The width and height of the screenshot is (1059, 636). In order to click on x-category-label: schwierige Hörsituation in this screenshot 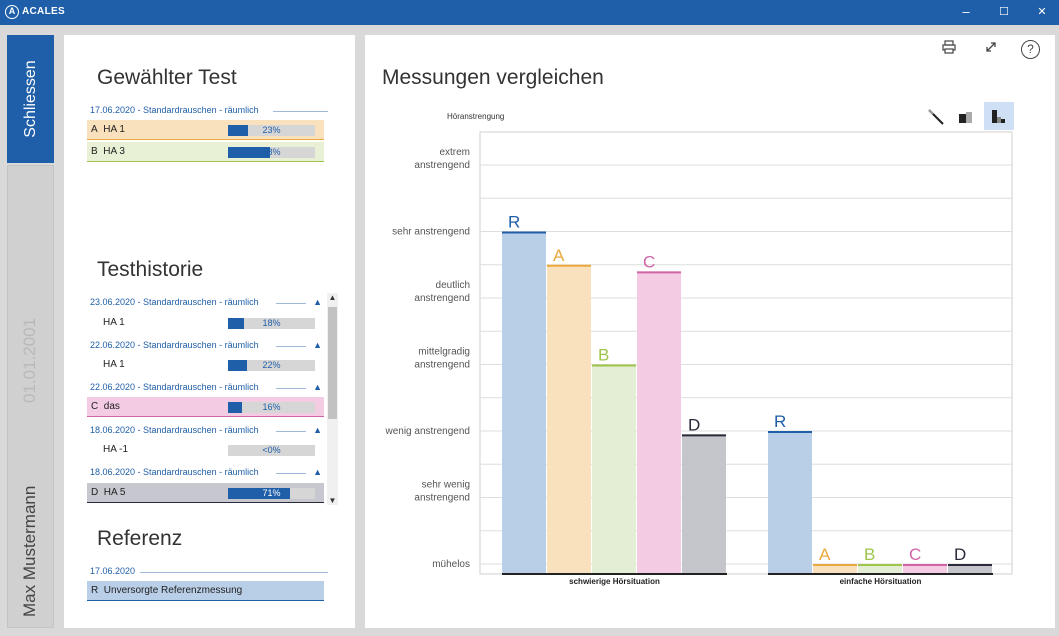, I will do `click(614, 581)`.